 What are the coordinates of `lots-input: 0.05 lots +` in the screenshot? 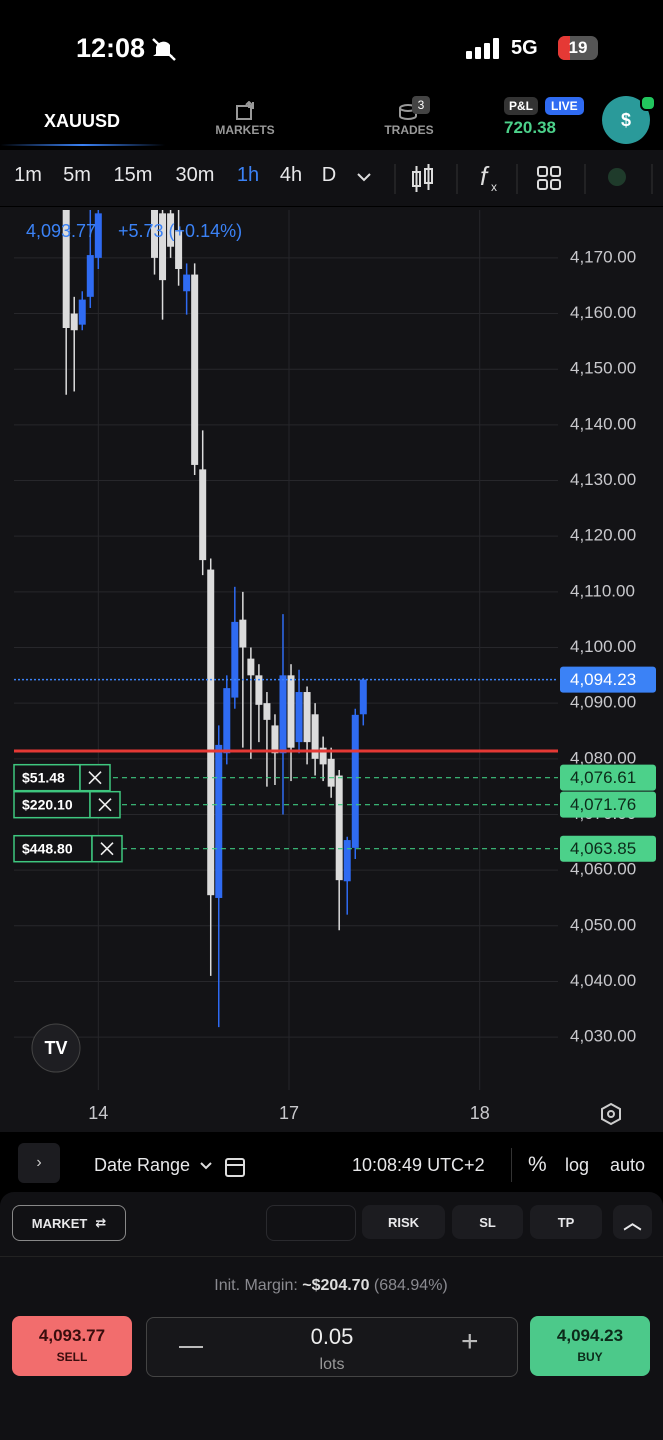 It's located at (332, 1347).